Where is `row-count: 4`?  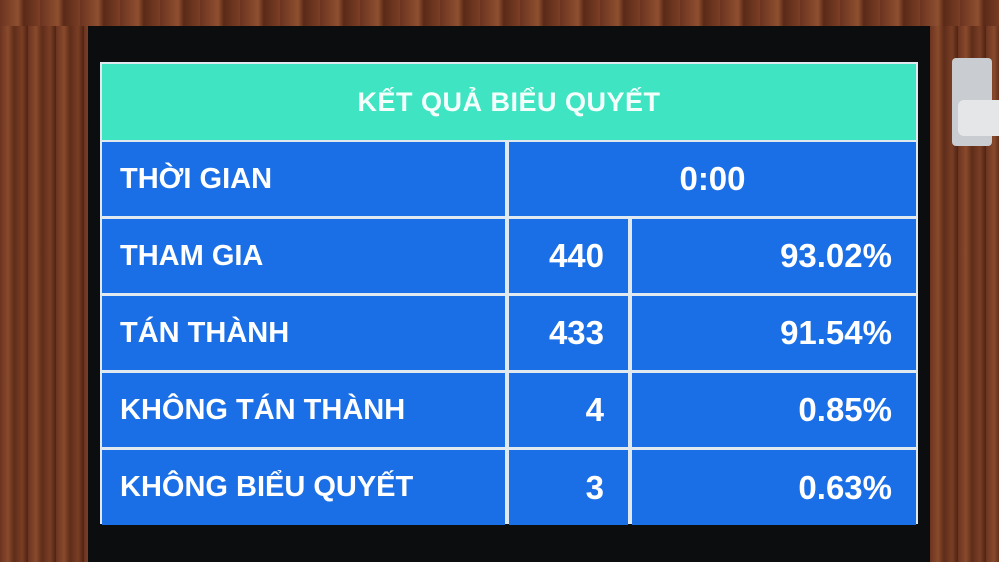
row-count: 4 is located at coordinates (568, 410).